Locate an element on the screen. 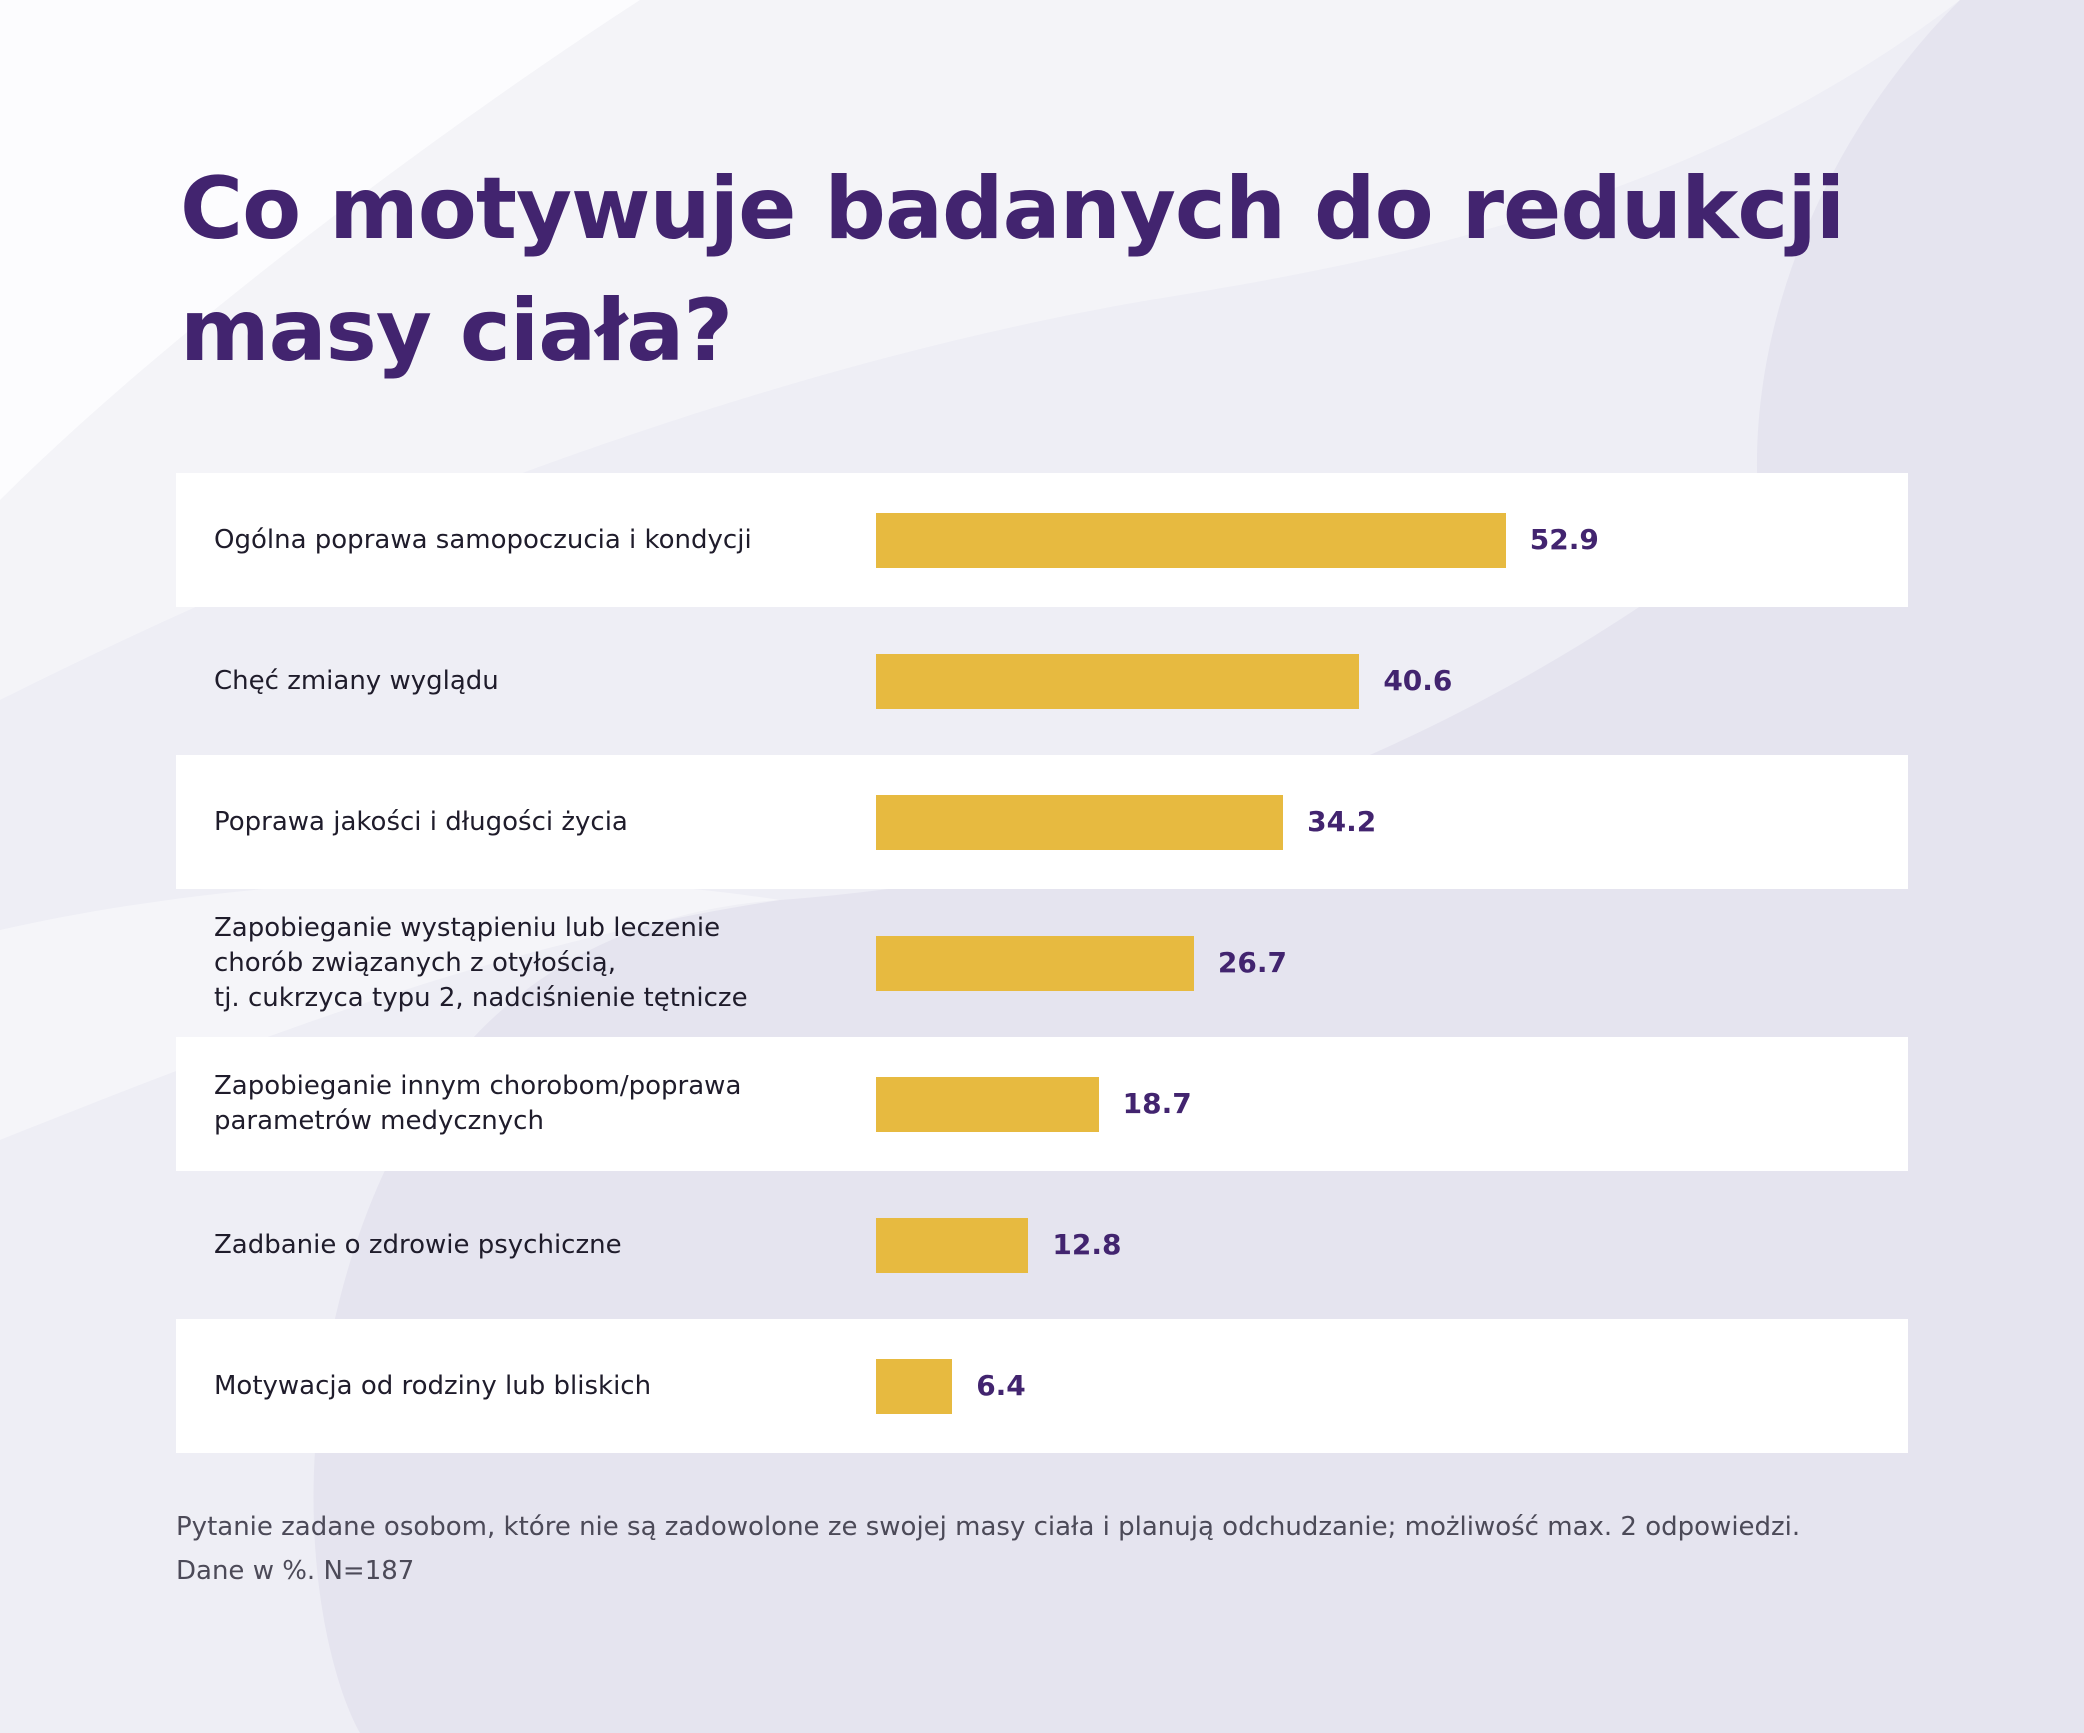 The image size is (2084, 1733). chart-row: Chęć zmiany wyglądu 40.6 is located at coordinates (1042, 681).